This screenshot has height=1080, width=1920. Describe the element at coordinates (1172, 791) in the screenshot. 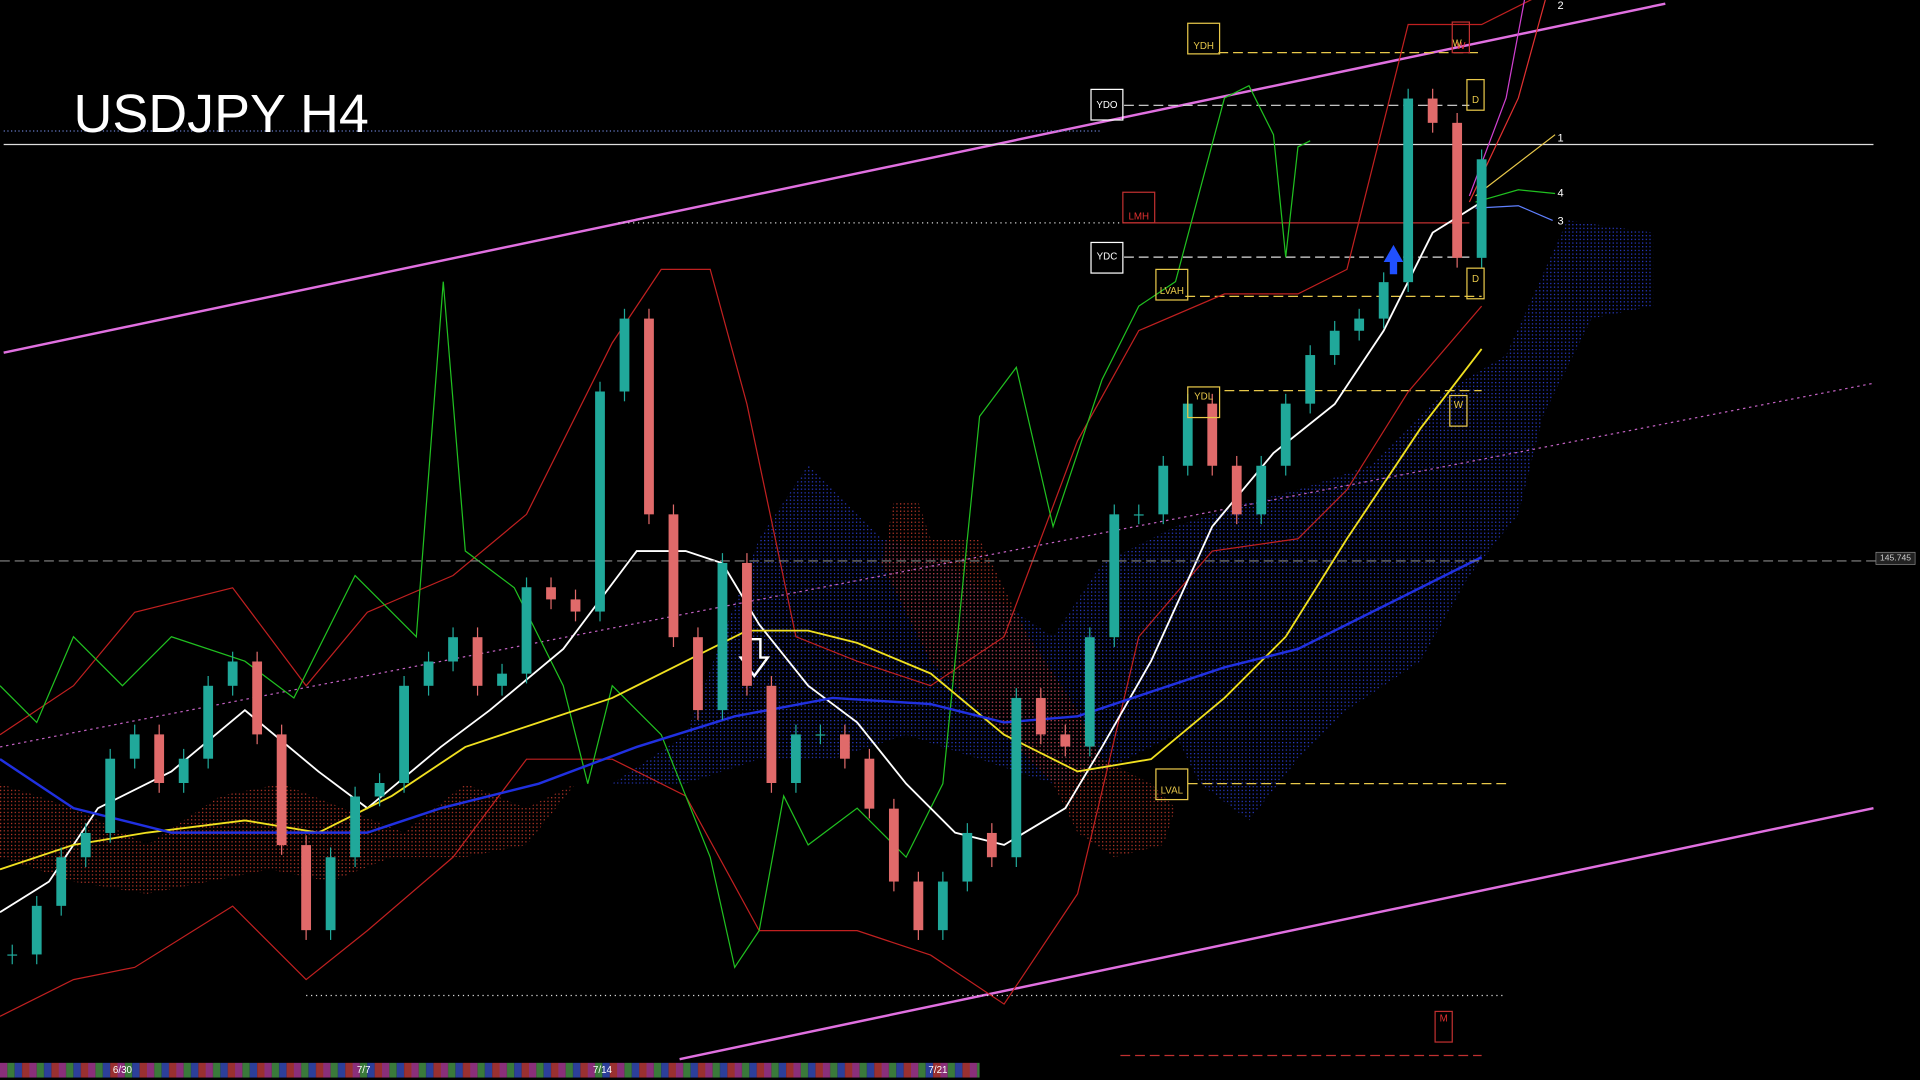

I see `level-label: LVAL` at that location.